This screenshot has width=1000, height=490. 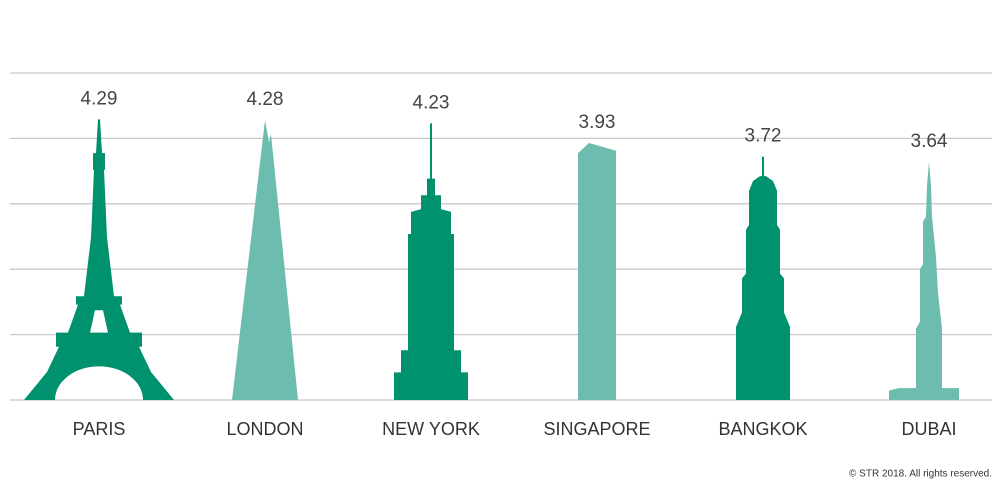 What do you see at coordinates (99, 98) in the screenshot?
I see `value-label: 4.29` at bounding box center [99, 98].